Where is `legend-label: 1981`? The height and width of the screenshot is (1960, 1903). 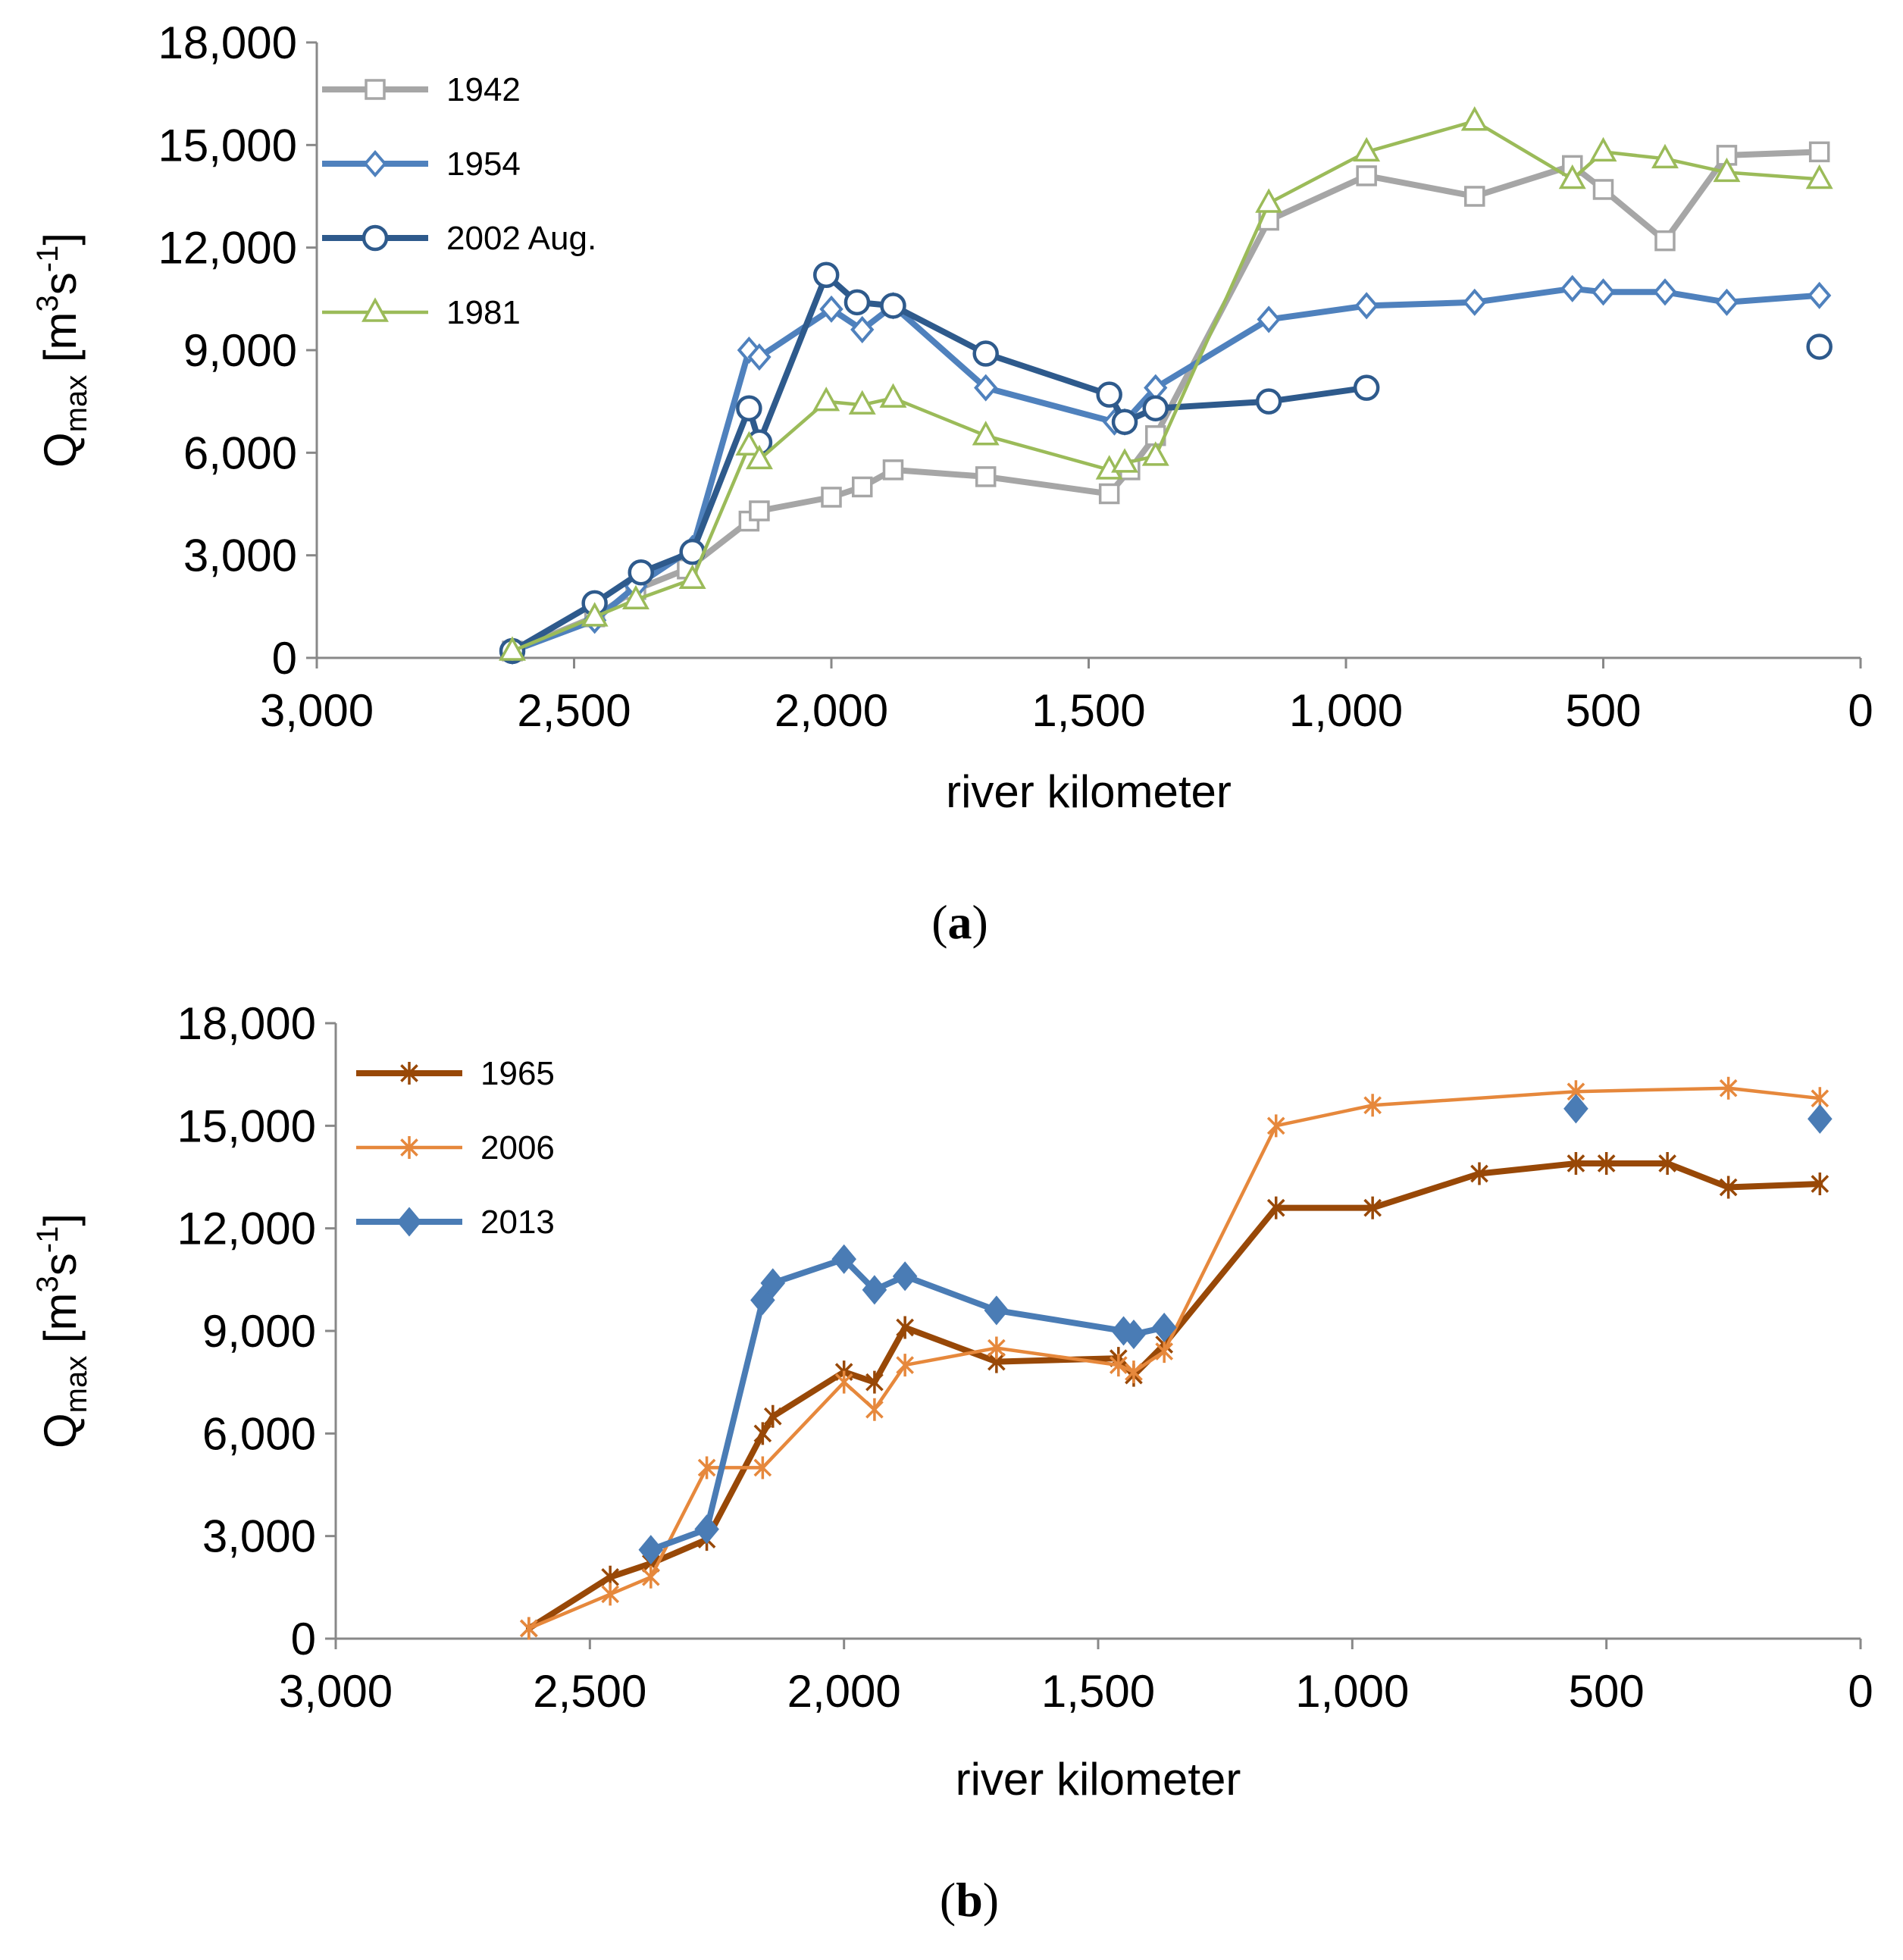
legend-label: 1981 is located at coordinates (483, 312).